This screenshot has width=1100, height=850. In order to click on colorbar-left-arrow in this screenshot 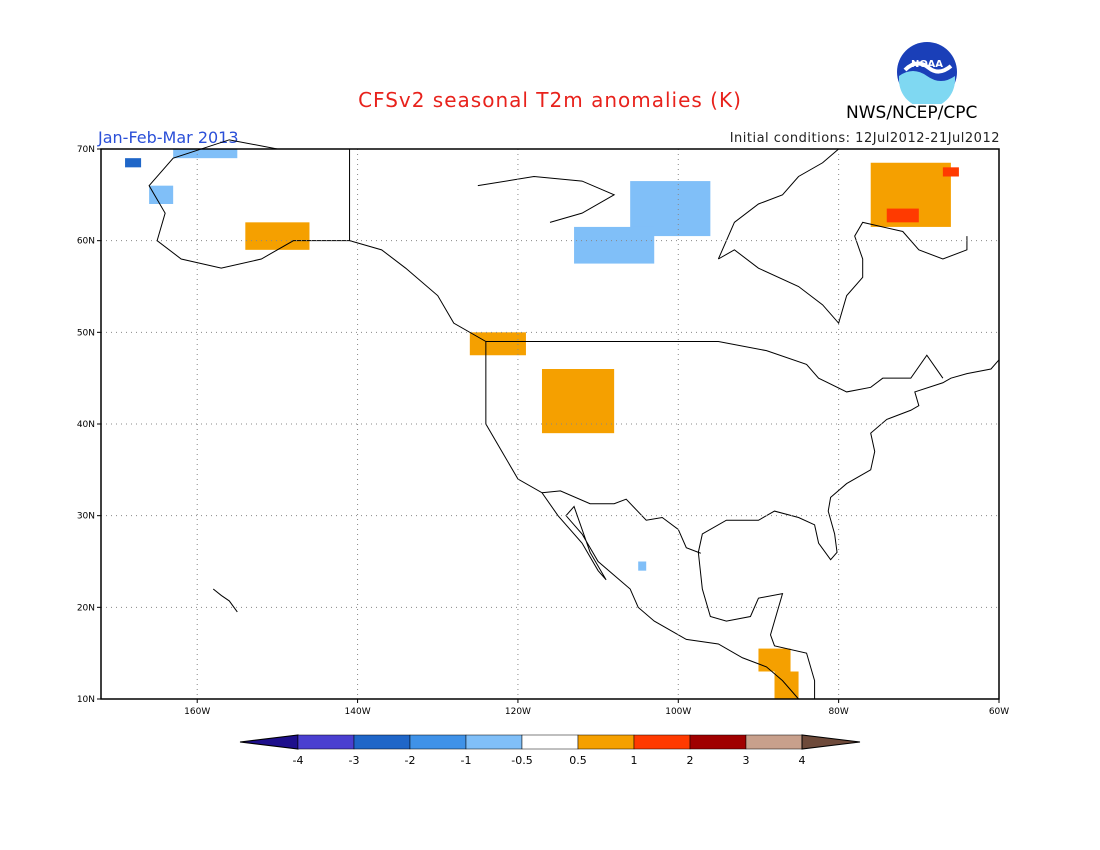, I will do `click(269, 742)`.